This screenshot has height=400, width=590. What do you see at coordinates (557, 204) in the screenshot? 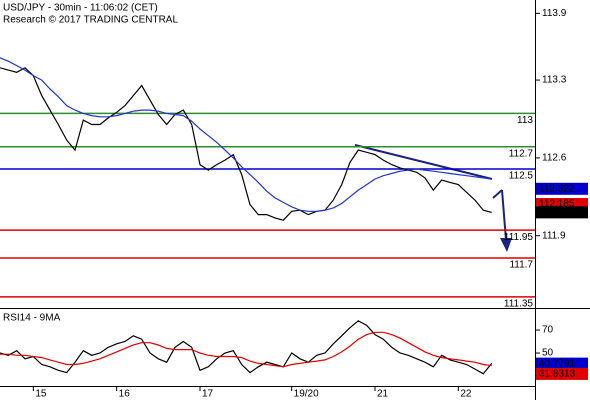
I see `price-tag-label: 112.185` at bounding box center [557, 204].